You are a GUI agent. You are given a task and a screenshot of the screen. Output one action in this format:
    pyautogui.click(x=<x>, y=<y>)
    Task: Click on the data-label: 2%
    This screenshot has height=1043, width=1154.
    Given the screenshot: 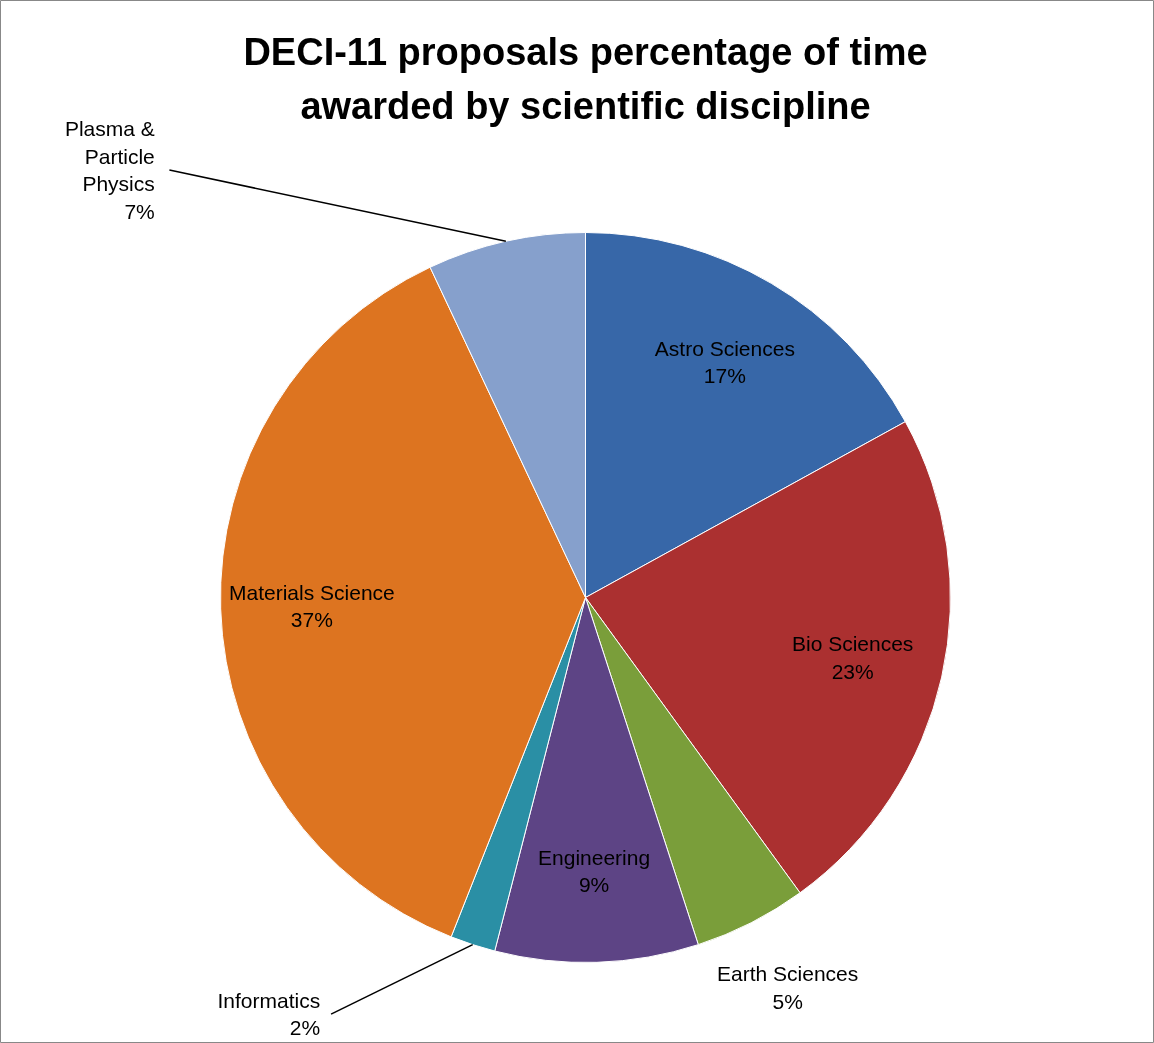 What is the action you would take?
    pyautogui.click(x=305, y=1028)
    